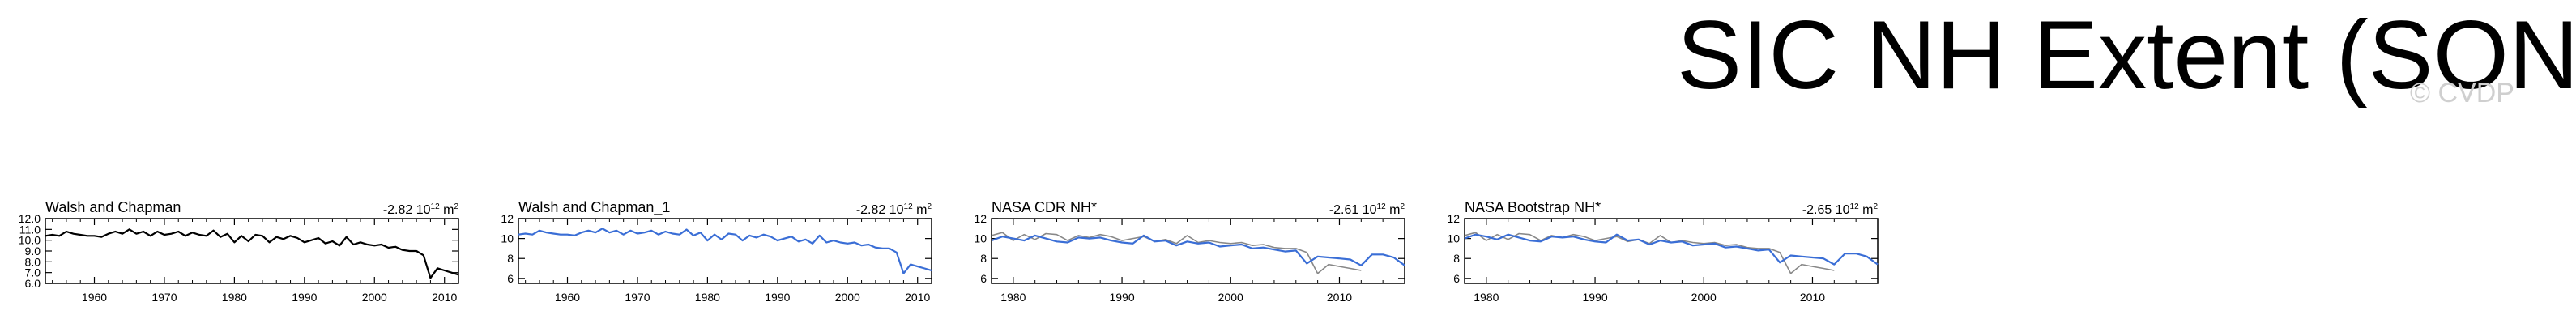 The height and width of the screenshot is (336, 2576). Describe the element at coordinates (1044, 207) in the screenshot. I see `panel-title: NASA CDR NH*` at that location.